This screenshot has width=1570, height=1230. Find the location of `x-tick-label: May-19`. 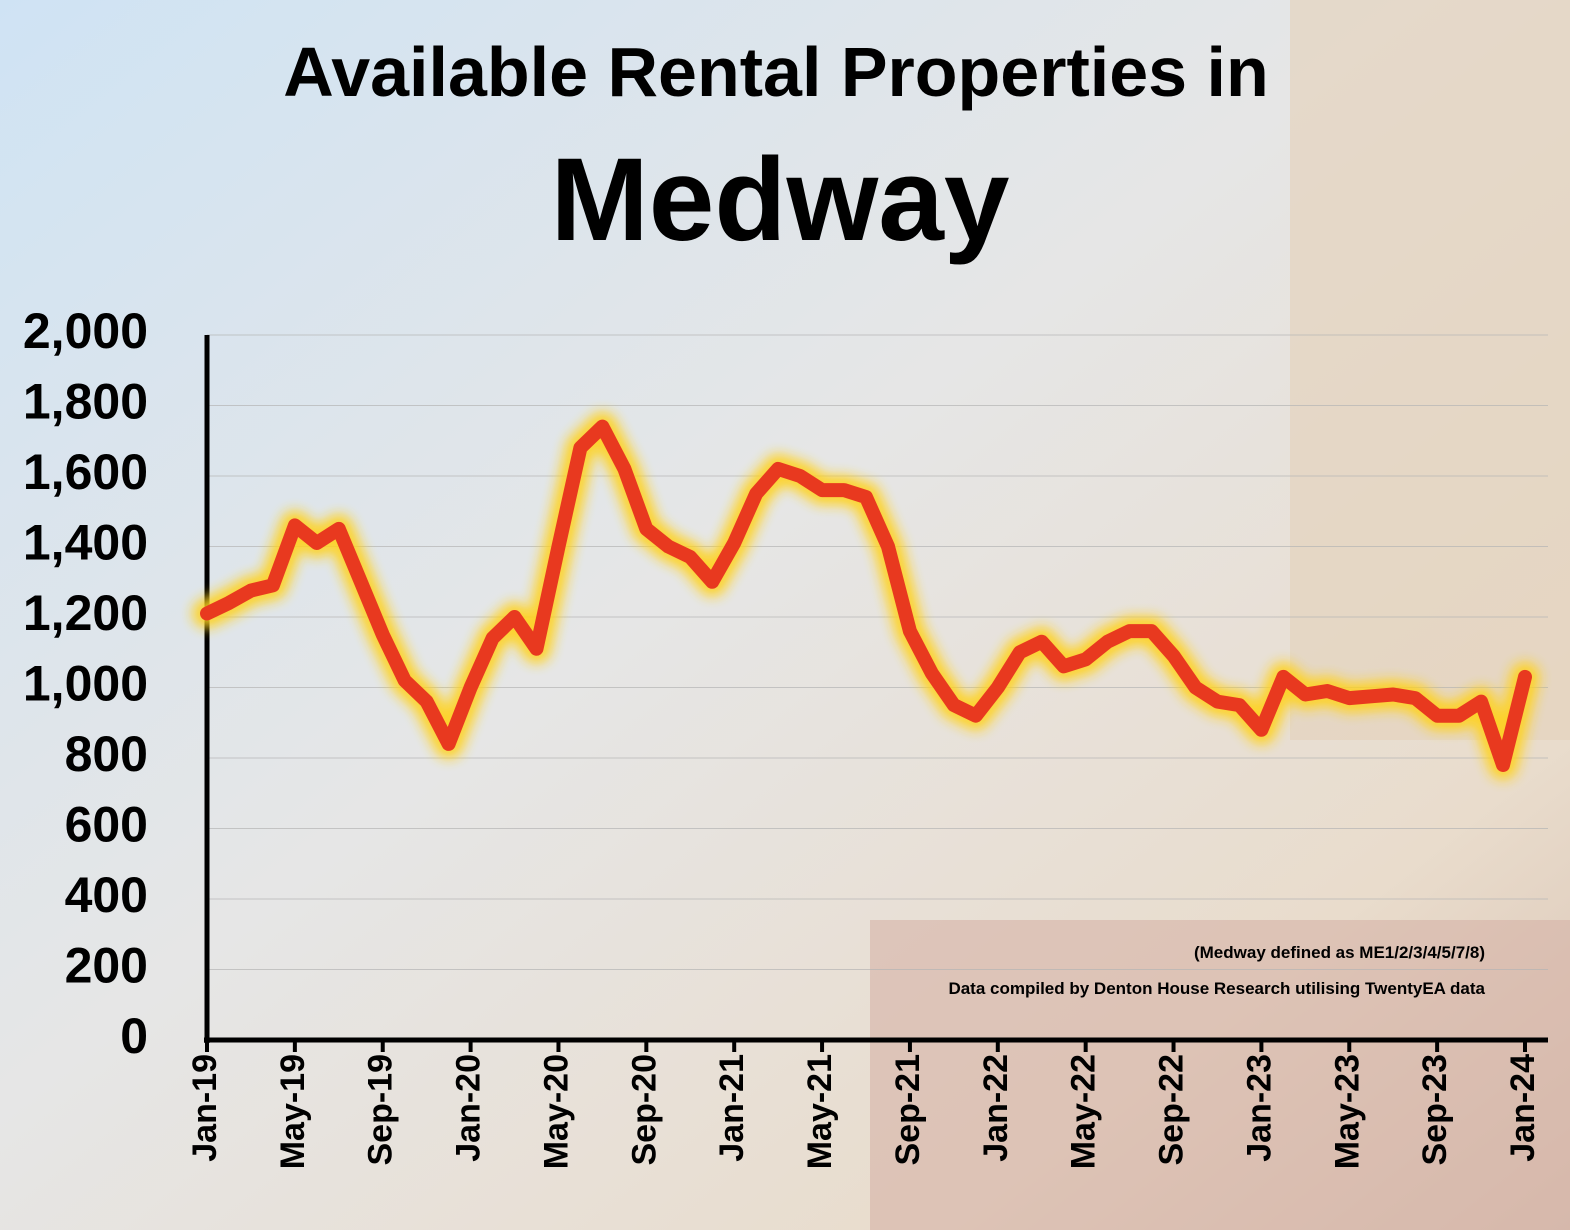

x-tick-label: May-19 is located at coordinates (293, 1111).